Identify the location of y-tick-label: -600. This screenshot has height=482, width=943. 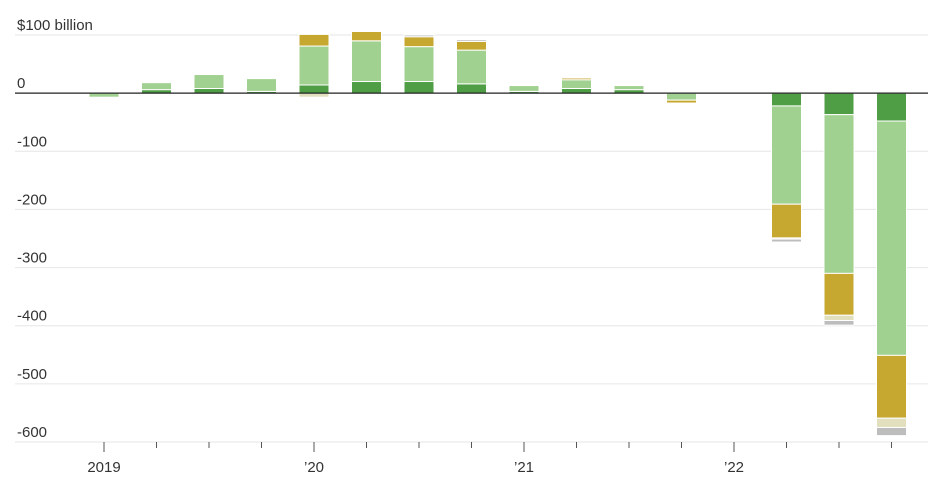
(32, 432).